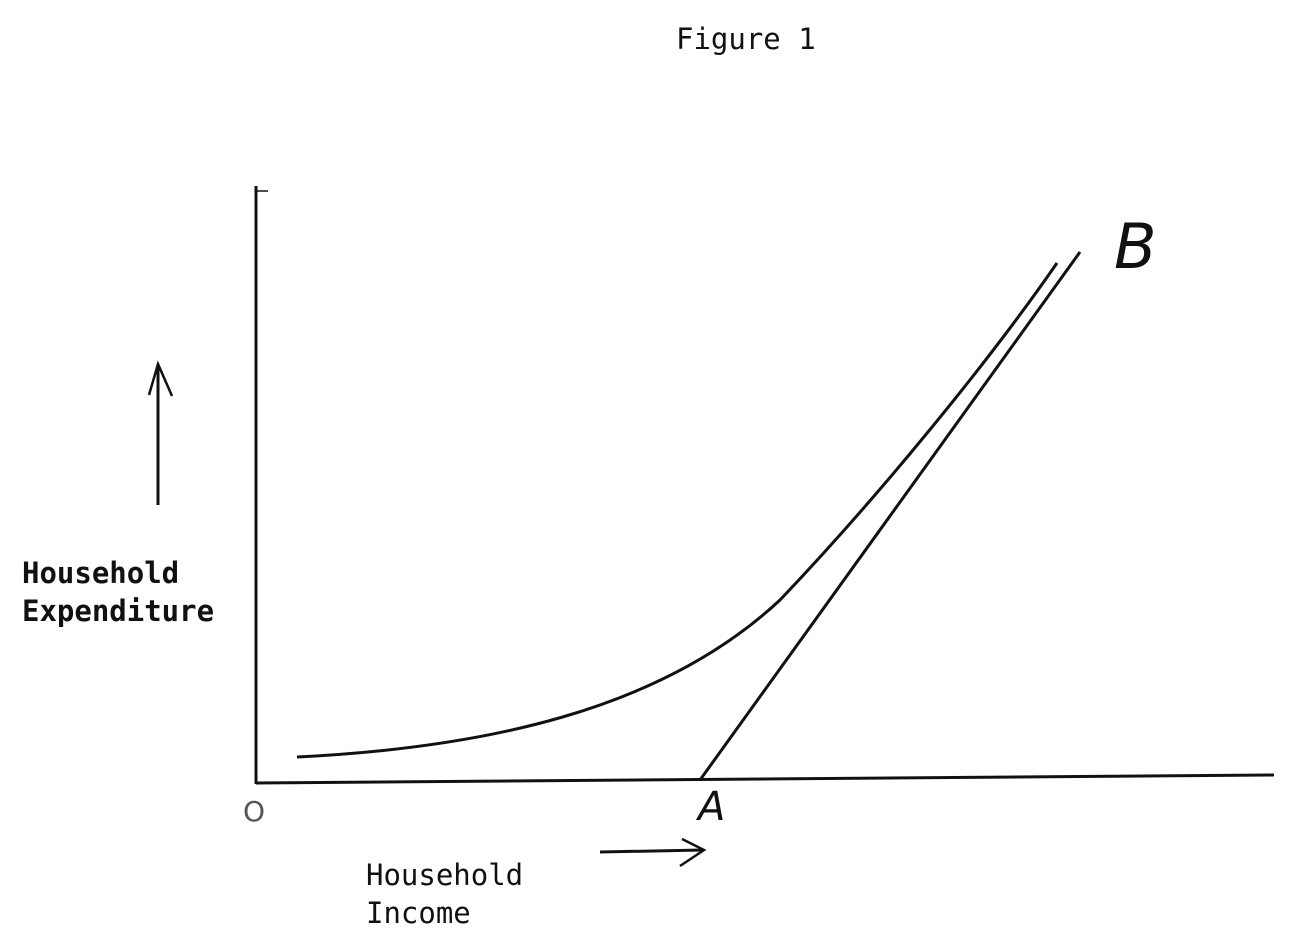  What do you see at coordinates (118, 611) in the screenshot?
I see `y-axis-label-line2: Expenditure` at bounding box center [118, 611].